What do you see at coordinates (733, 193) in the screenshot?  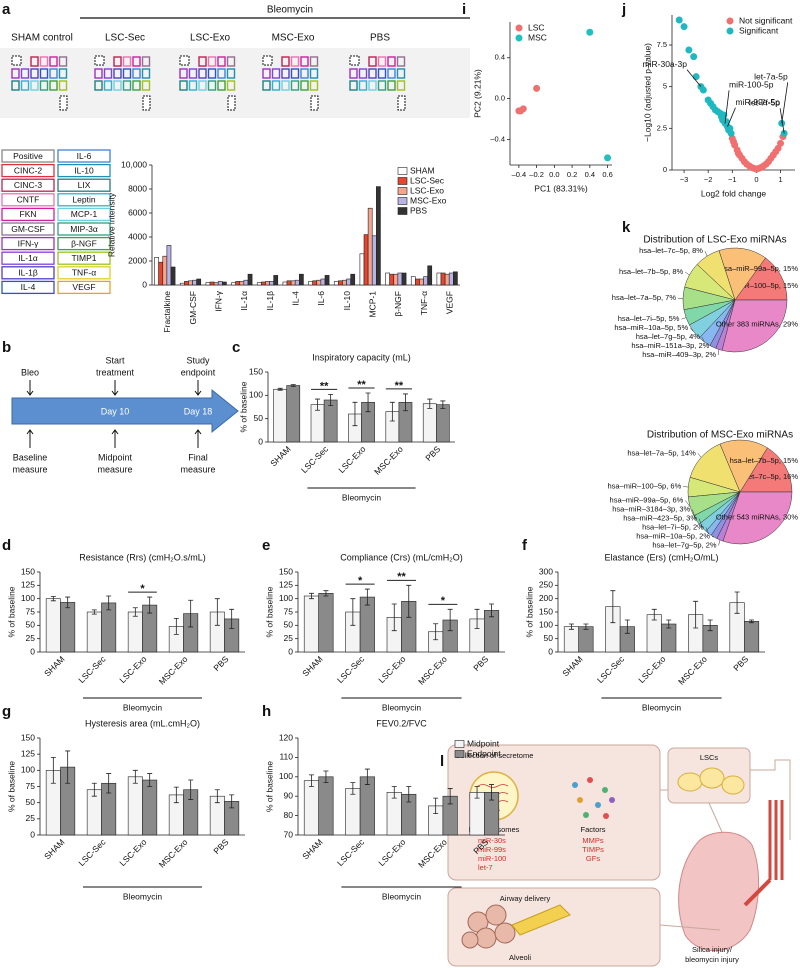 I see `x-axis-label: Log2 fold change` at bounding box center [733, 193].